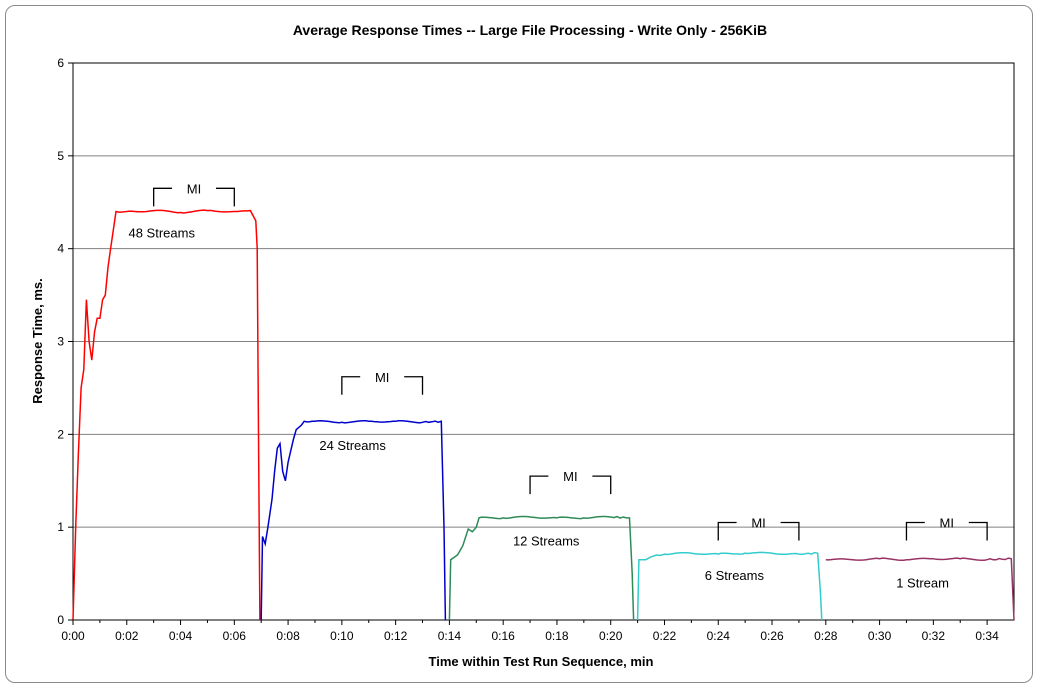  What do you see at coordinates (60, 527) in the screenshot?
I see `y-tick-label: 1` at bounding box center [60, 527].